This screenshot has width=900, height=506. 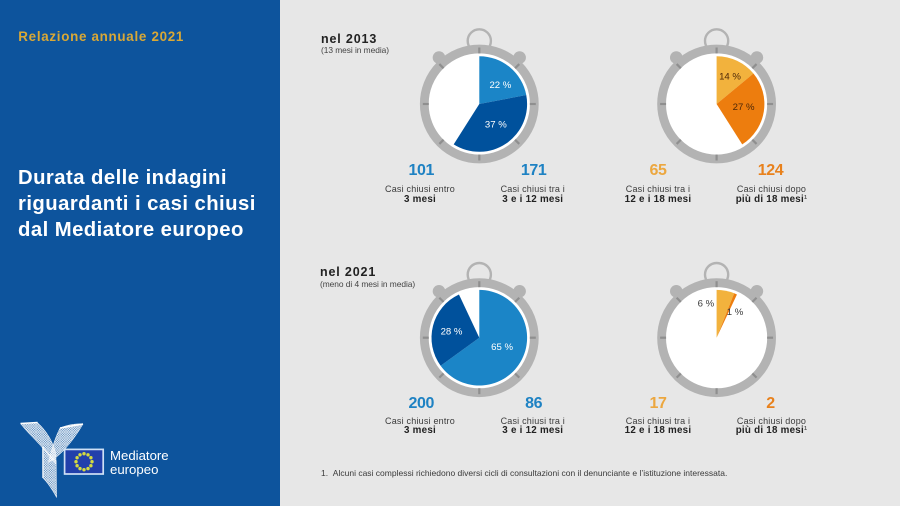 I want to click on svg-text: 28 %, so click(x=452, y=332).